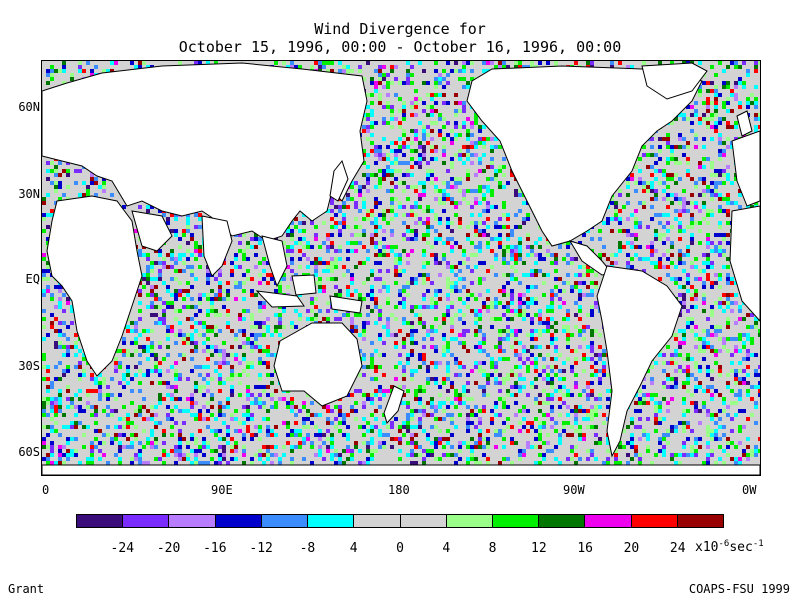 The height and width of the screenshot is (600, 800). Describe the element at coordinates (318, 364) in the screenshot. I see `land-australia` at that location.